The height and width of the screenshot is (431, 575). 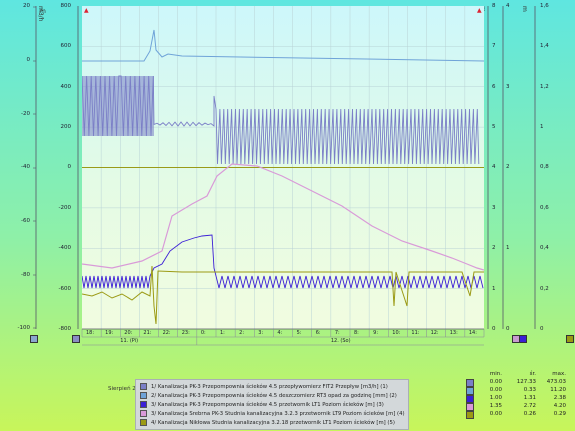 What do you see at coordinates (529, 406) in the screenshot?
I see `stats-avg: 2.72` at bounding box center [529, 406].